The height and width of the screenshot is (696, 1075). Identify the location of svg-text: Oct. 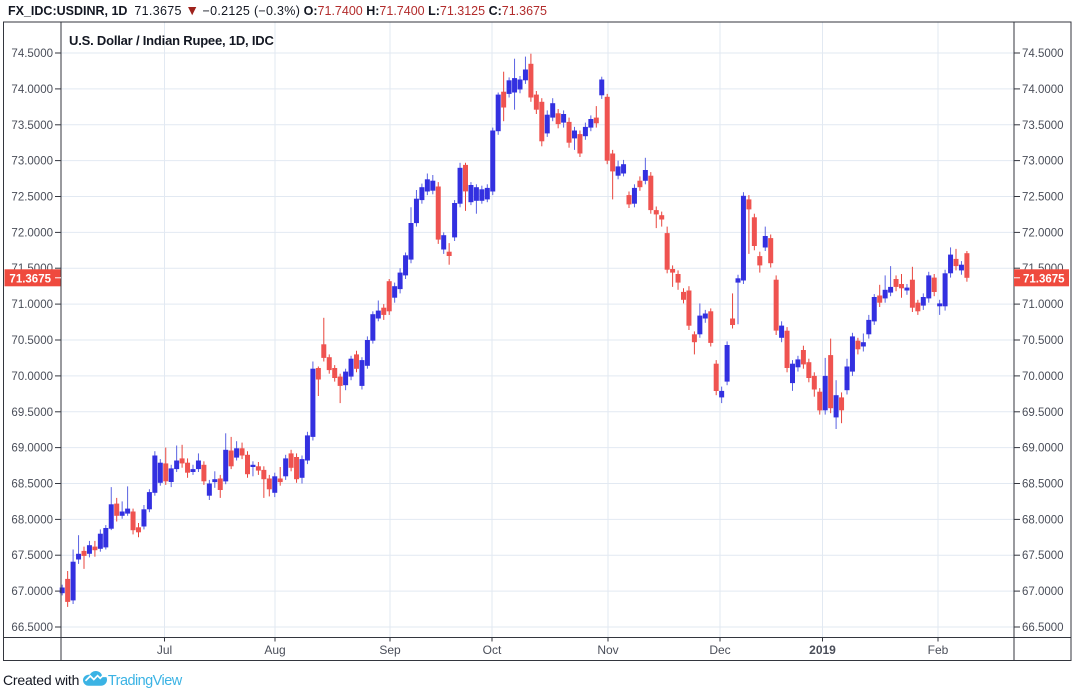
(492, 650).